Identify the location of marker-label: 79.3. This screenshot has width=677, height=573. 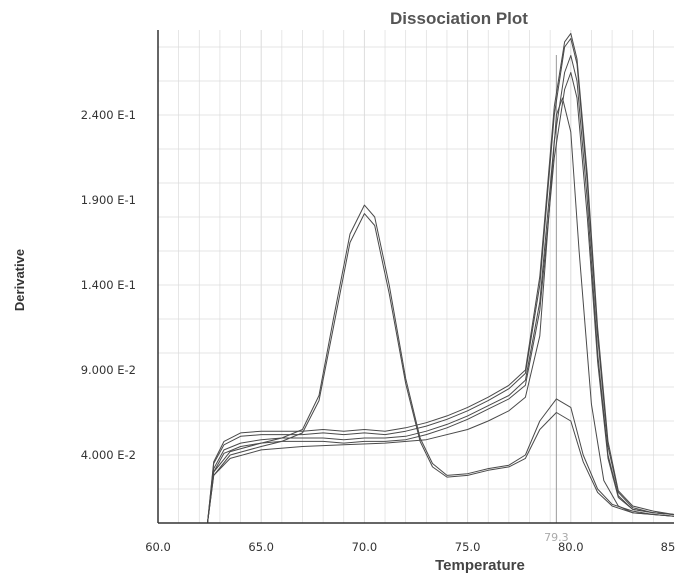
(556, 537).